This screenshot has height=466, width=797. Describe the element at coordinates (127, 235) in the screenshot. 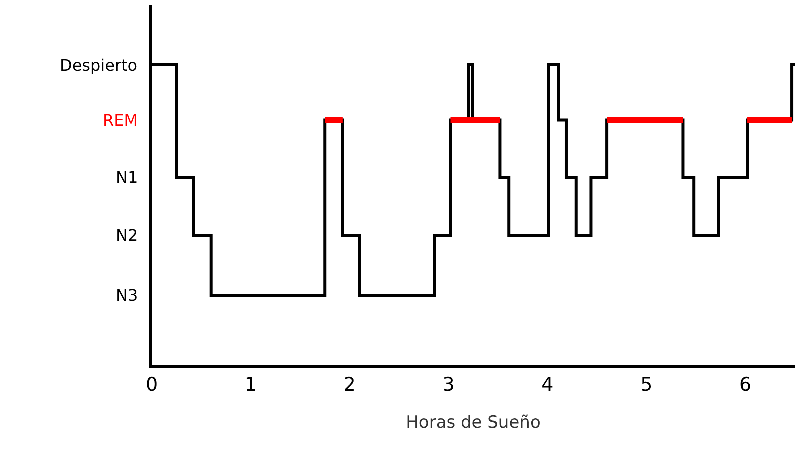

I see `text: N2` at that location.